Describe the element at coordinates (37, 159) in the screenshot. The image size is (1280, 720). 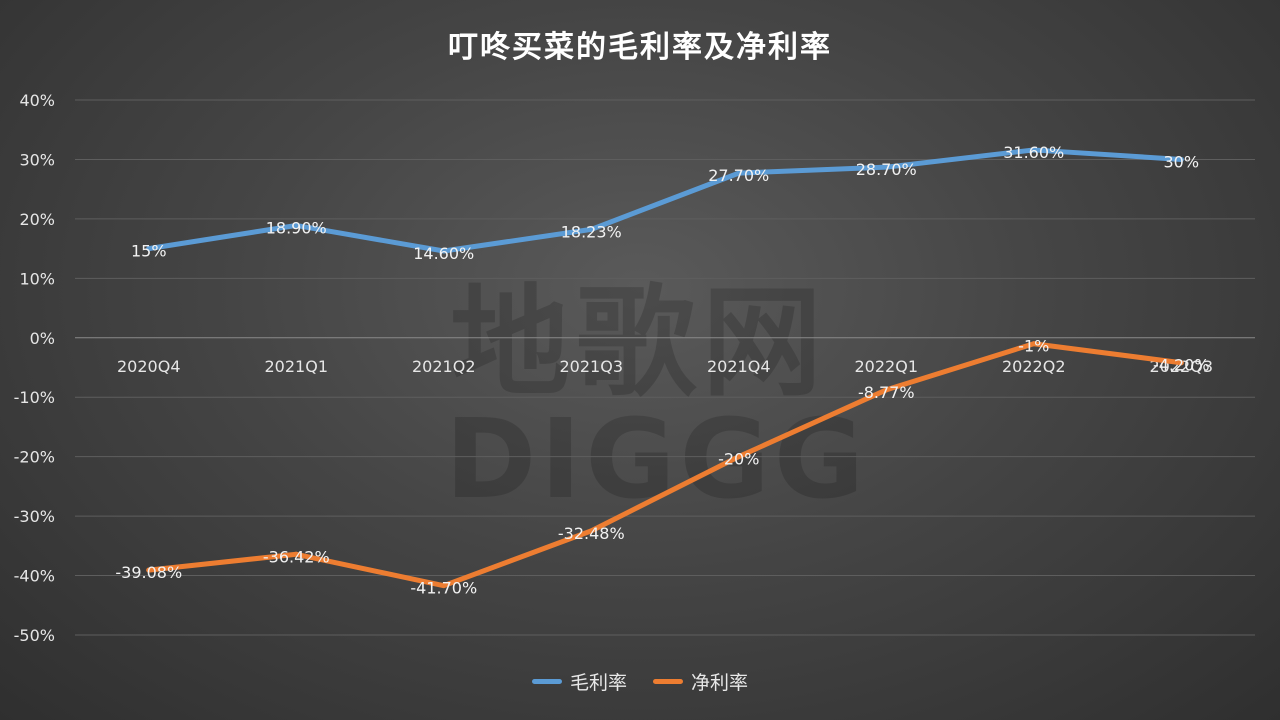
I see `y-tick-label: 30%` at that location.